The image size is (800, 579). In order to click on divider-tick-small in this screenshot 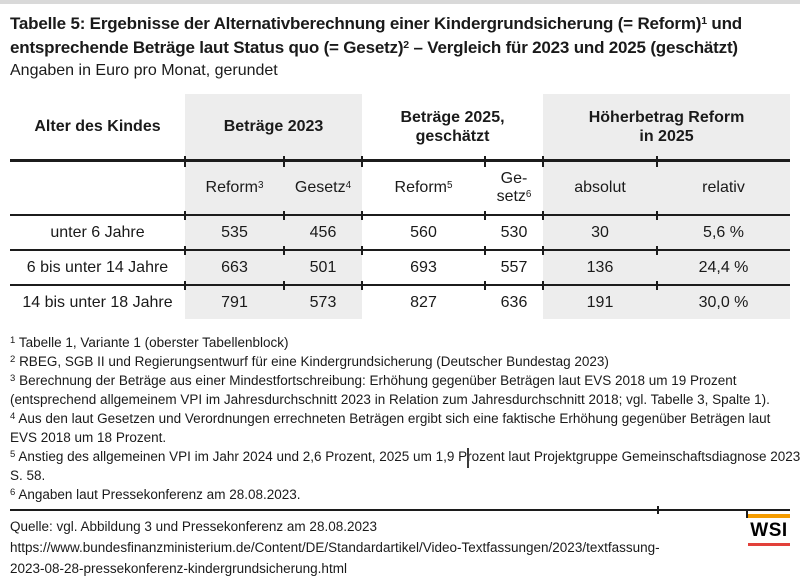, I will do `click(747, 514)`.